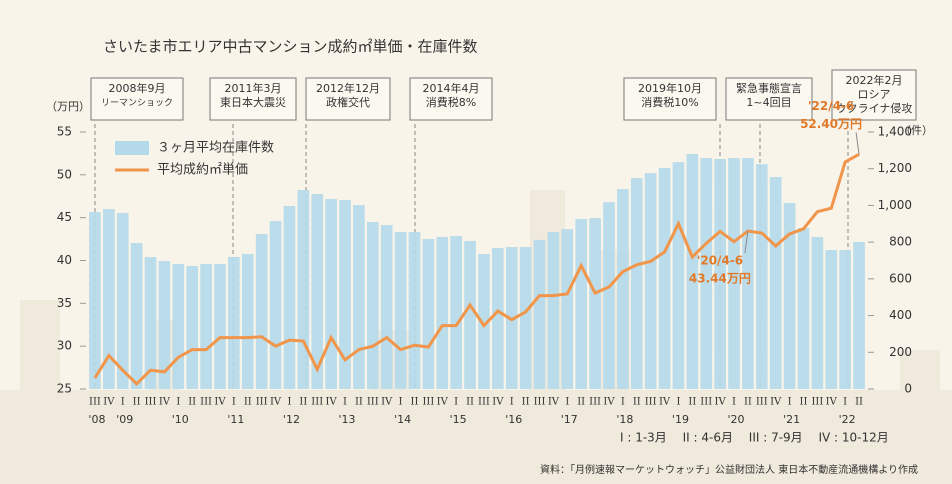 This screenshot has height=484, width=952. Describe the element at coordinates (348, 88) in the screenshot. I see `event-label: 2012年12月` at that location.